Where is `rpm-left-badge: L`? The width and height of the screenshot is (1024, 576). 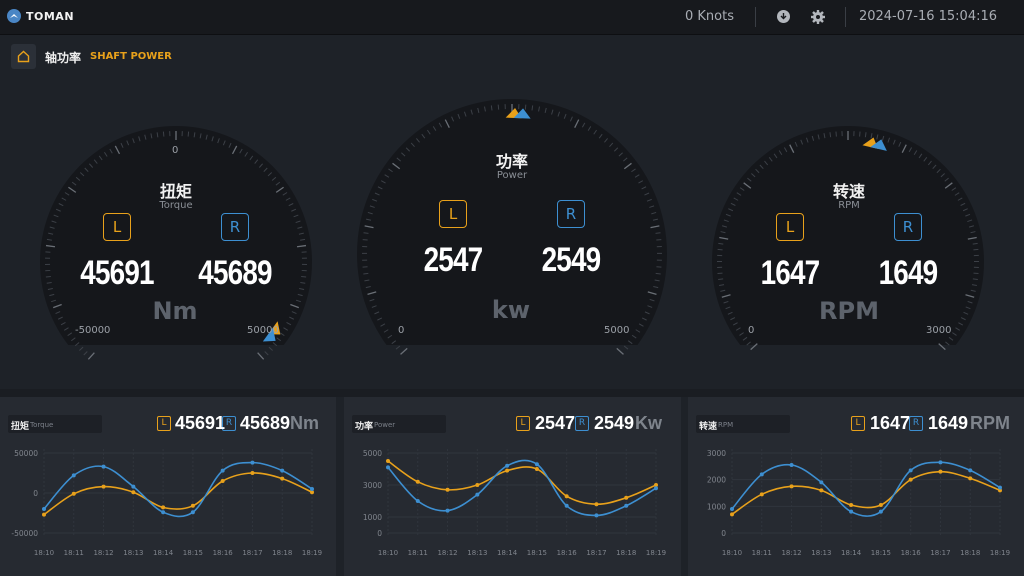
rpm-left-badge: L is located at coordinates (790, 227).